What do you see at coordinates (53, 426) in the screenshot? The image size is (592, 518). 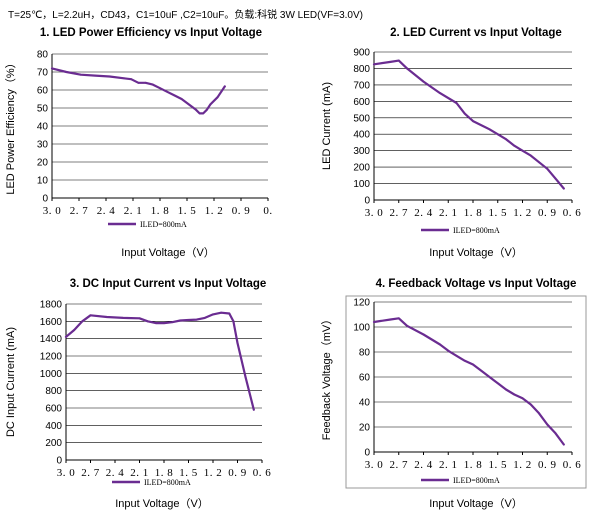 I see `chart3-y-tick-label: 400` at bounding box center [53, 426].